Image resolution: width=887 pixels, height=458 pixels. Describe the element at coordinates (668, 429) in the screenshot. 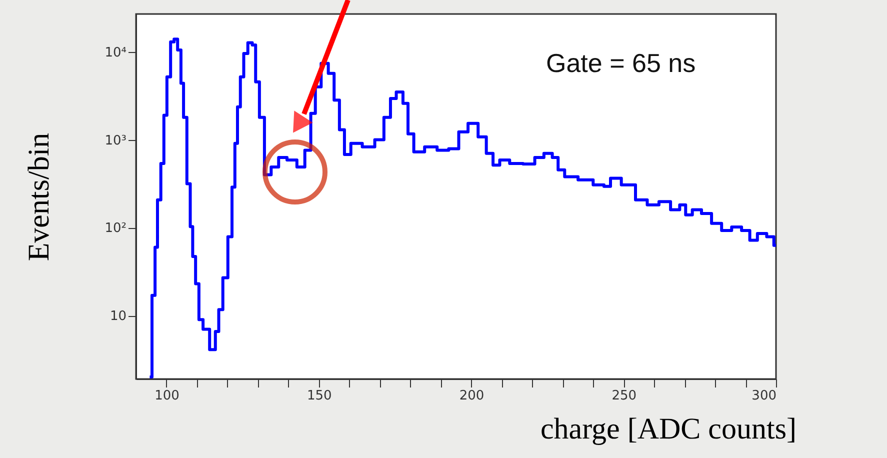

I see `x-axis-title: charge [ADC counts]` at that location.